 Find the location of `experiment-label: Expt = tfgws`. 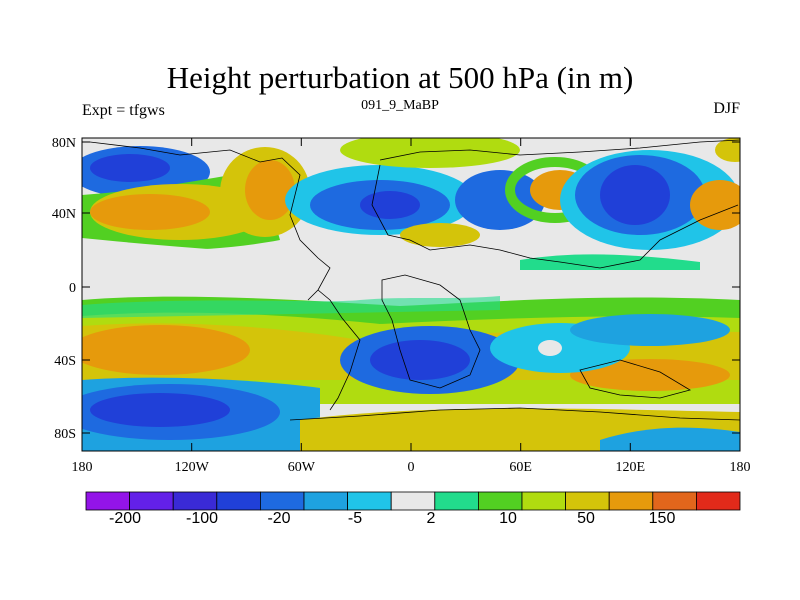

experiment-label: Expt = tfgws is located at coordinates (123, 110).